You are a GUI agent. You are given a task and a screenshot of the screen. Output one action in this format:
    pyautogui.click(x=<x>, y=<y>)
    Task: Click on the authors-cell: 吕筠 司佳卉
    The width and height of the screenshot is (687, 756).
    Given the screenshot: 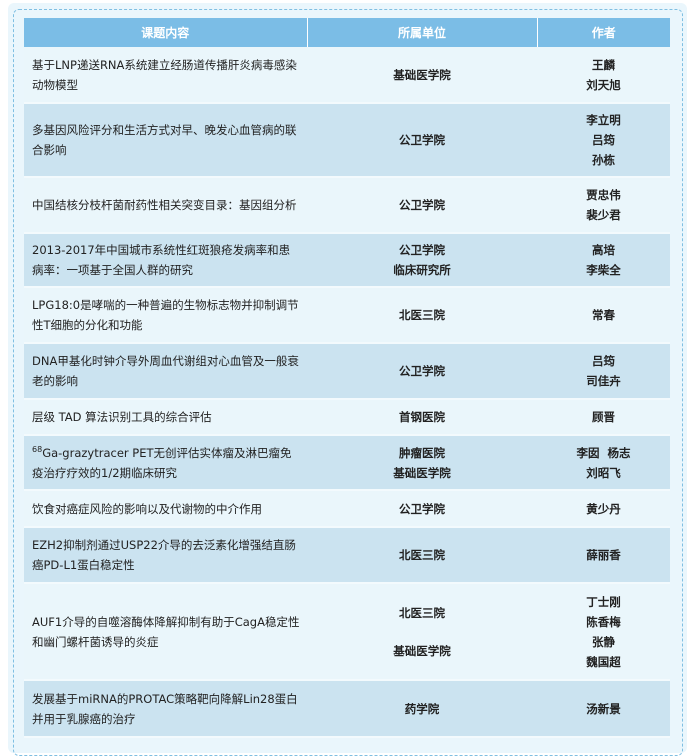 What is the action you would take?
    pyautogui.click(x=603, y=371)
    